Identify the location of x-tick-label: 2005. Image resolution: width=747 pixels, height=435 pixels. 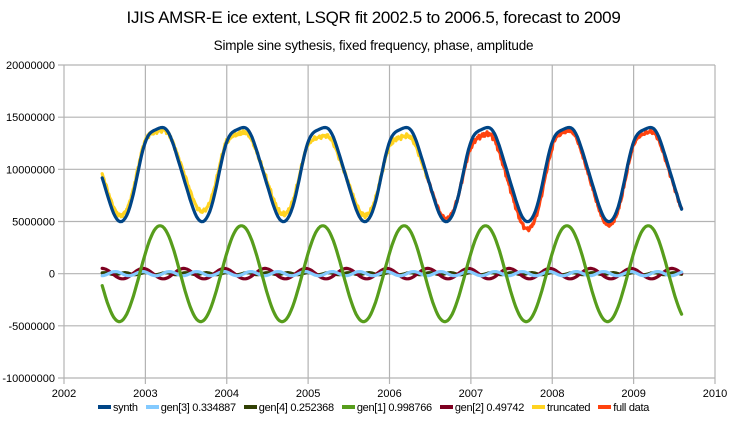
(308, 394).